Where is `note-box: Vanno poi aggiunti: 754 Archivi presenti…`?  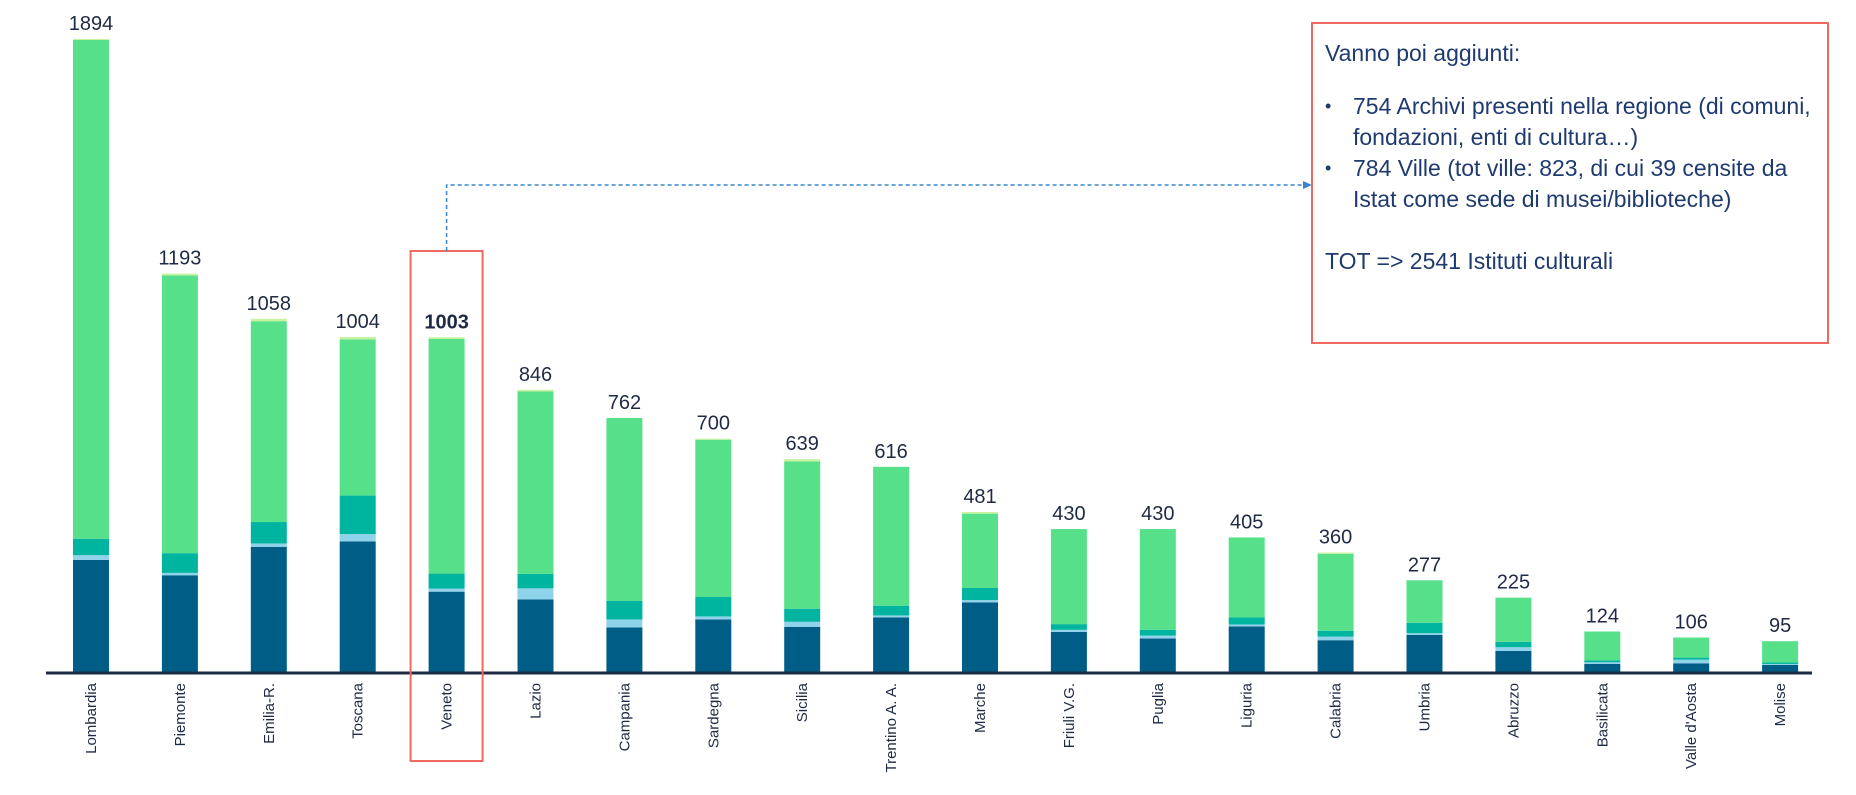
note-box: Vanno poi aggiunti: 754 Archivi presenti… is located at coordinates (1570, 183).